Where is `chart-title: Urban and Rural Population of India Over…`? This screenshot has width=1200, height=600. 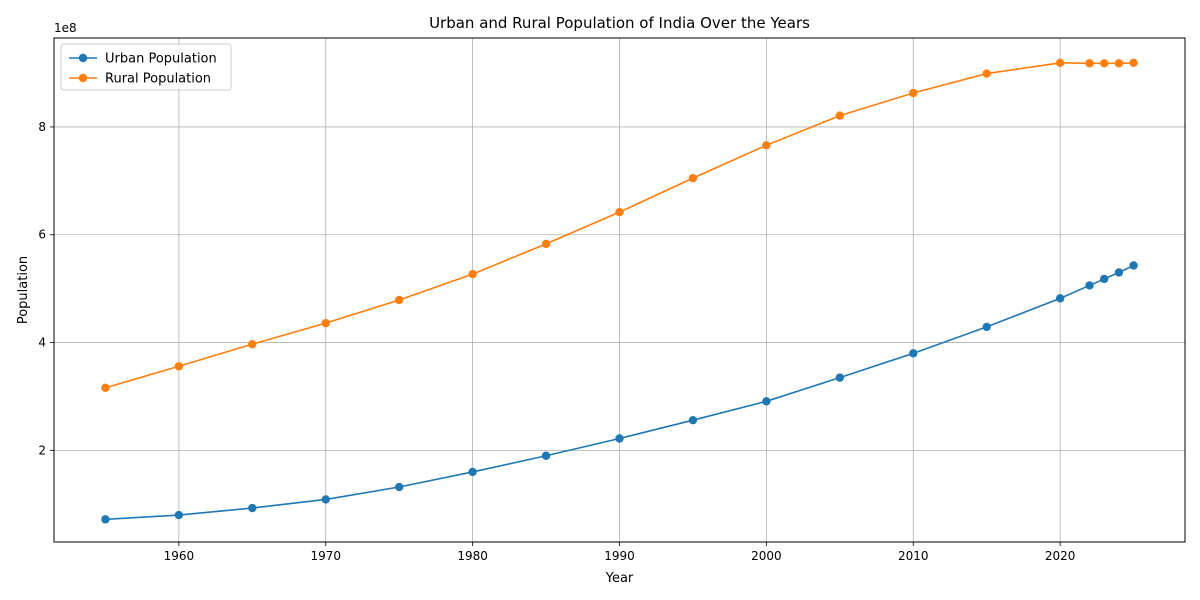
chart-title: Urban and Rural Population of India Over… is located at coordinates (619, 23).